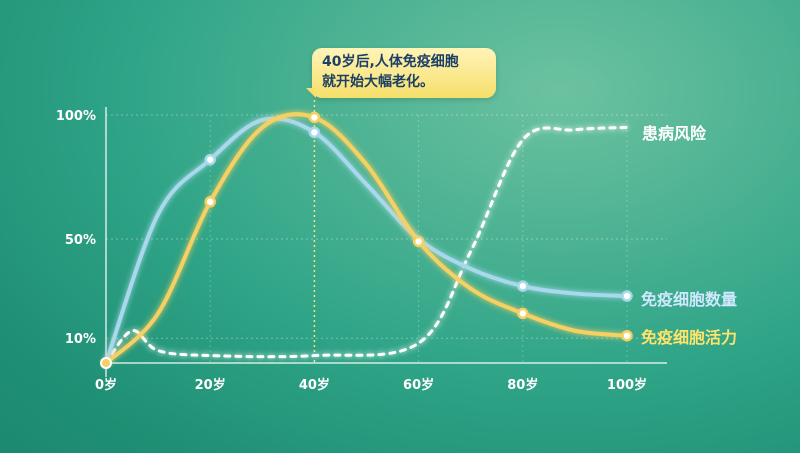  Describe the element at coordinates (106, 385) in the screenshot. I see `x-tick-label: 0岁` at that location.